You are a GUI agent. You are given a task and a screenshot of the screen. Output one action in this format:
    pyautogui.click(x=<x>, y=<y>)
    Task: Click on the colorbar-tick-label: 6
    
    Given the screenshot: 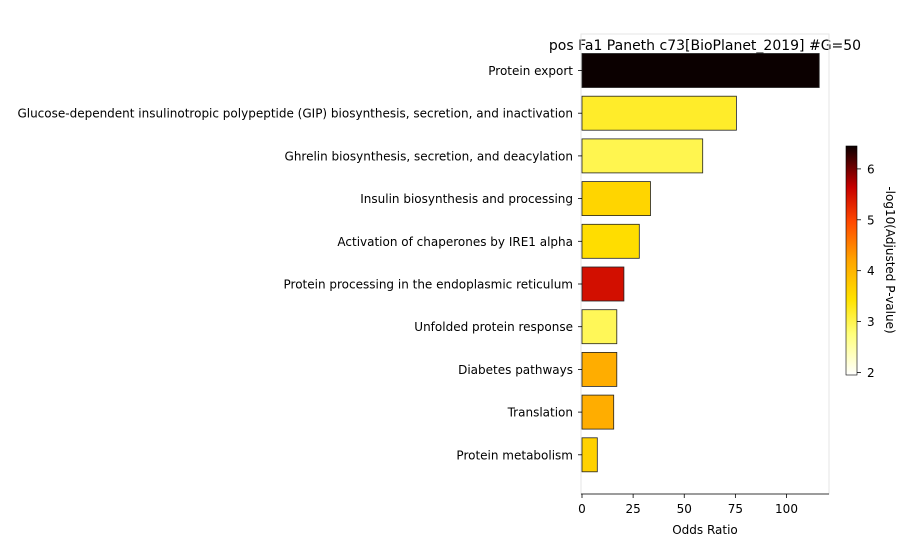 What is the action you would take?
    pyautogui.click(x=871, y=169)
    